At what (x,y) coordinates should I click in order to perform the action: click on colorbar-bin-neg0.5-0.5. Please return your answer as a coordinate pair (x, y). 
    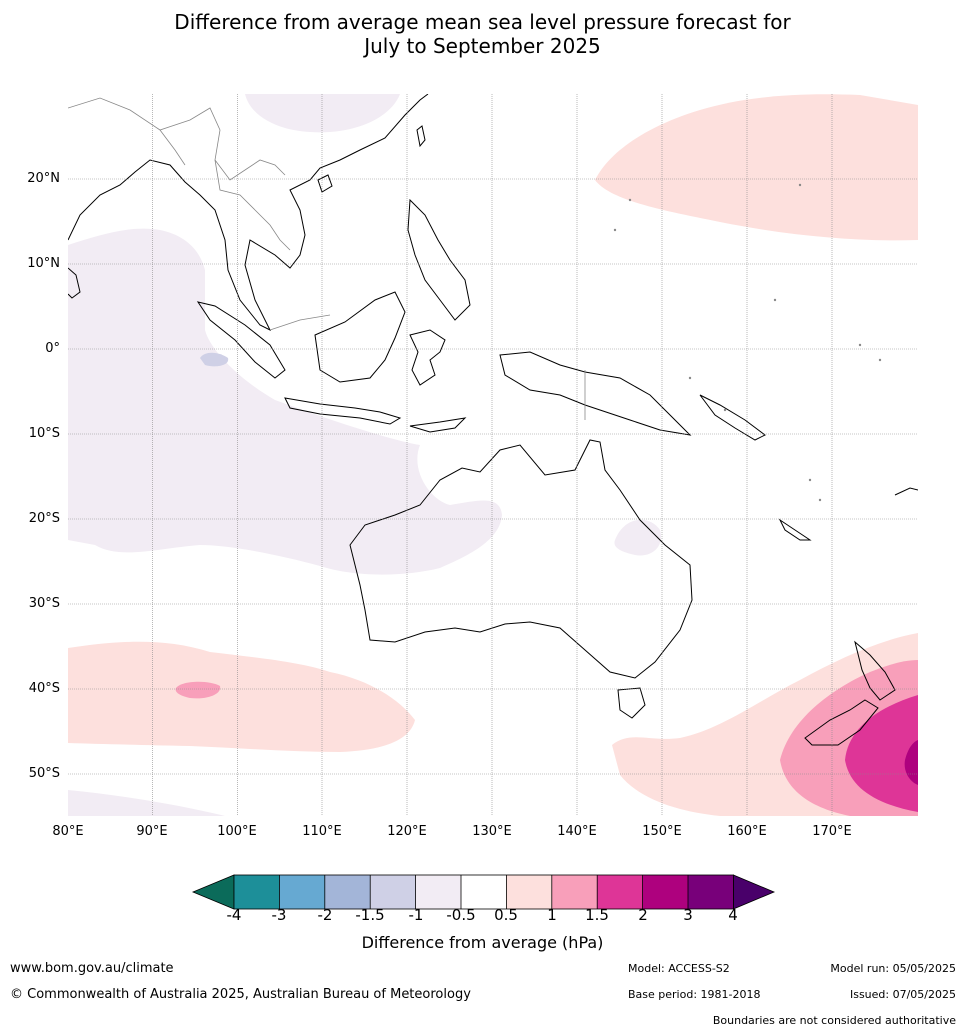
    Looking at the image, I should click on (484, 892).